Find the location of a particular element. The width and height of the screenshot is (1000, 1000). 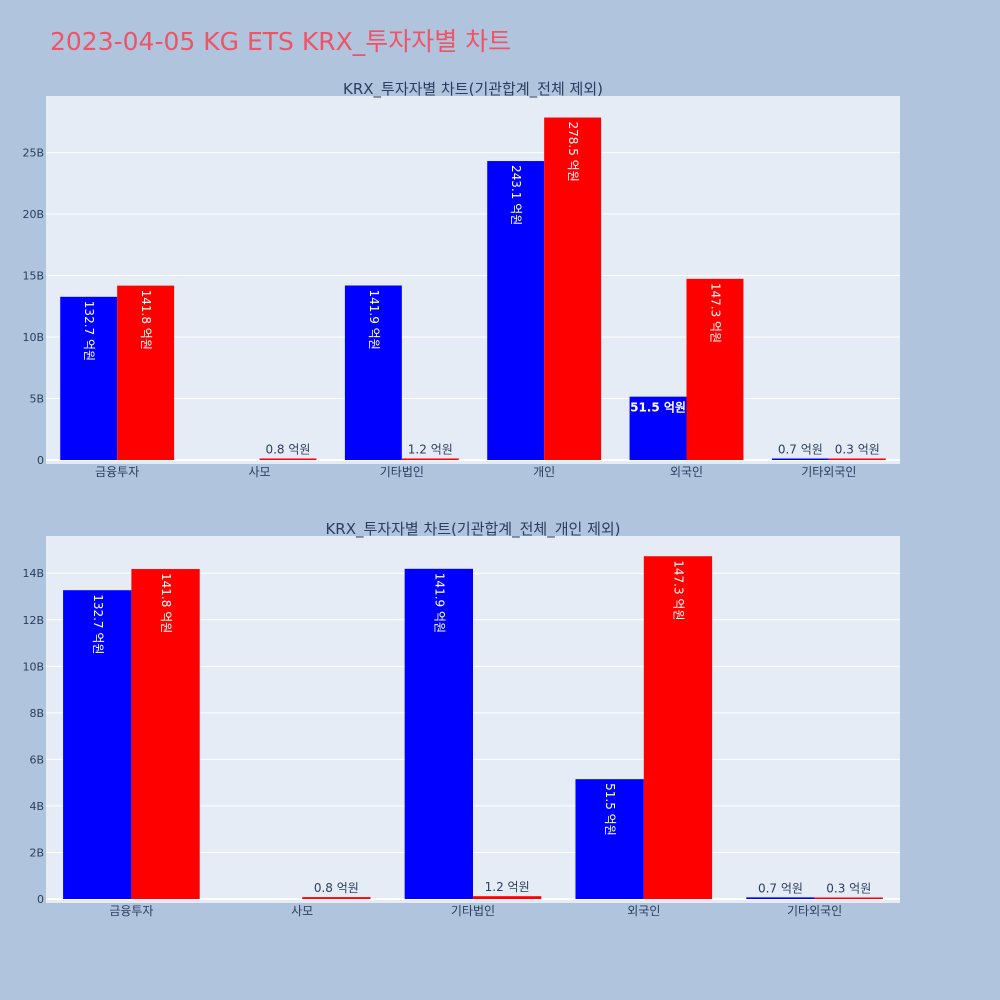

chart2-y-tick-label: 4B is located at coordinates (36, 806).